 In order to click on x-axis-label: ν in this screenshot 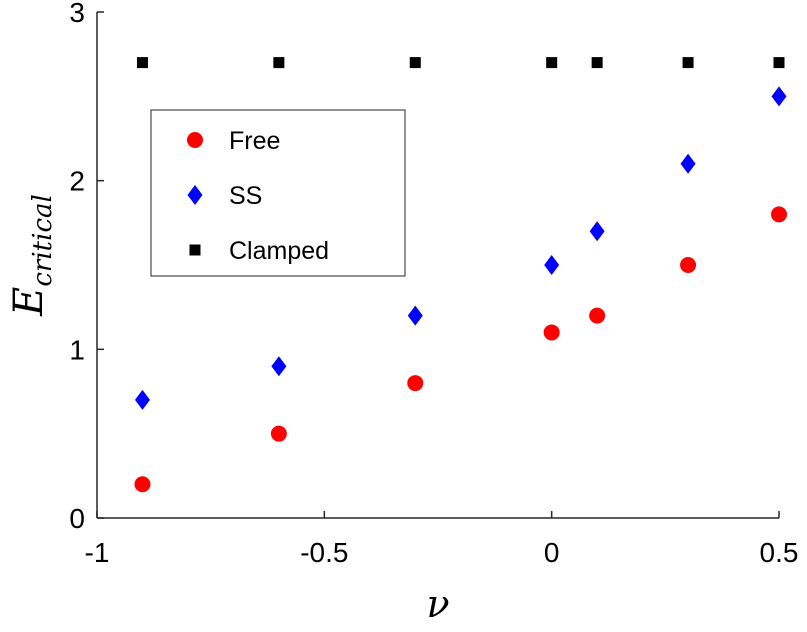, I will do `click(437, 604)`.